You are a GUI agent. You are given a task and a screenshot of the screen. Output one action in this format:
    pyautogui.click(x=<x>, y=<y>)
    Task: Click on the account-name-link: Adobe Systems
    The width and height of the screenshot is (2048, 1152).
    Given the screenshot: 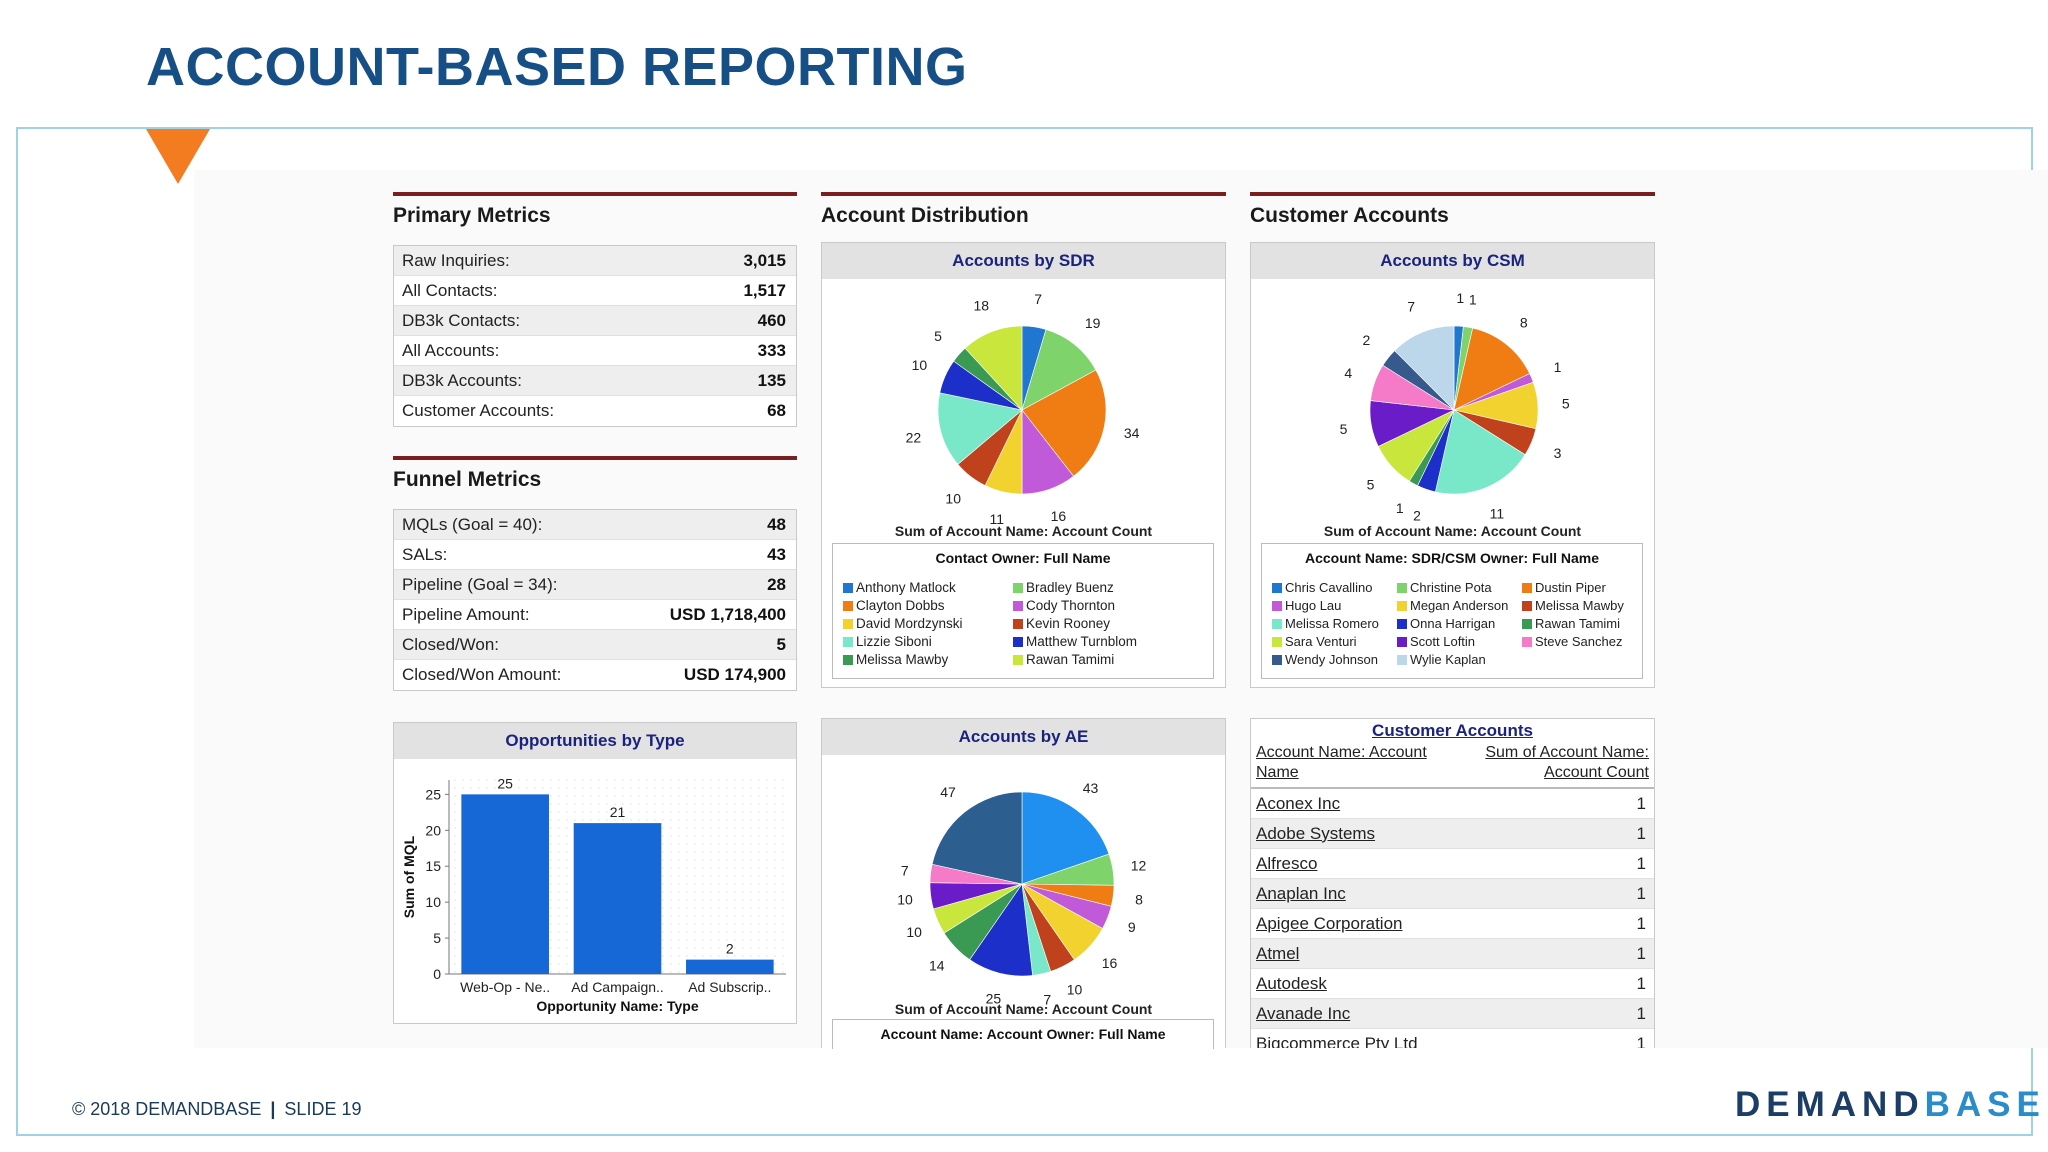 What is the action you would take?
    pyautogui.click(x=1316, y=833)
    